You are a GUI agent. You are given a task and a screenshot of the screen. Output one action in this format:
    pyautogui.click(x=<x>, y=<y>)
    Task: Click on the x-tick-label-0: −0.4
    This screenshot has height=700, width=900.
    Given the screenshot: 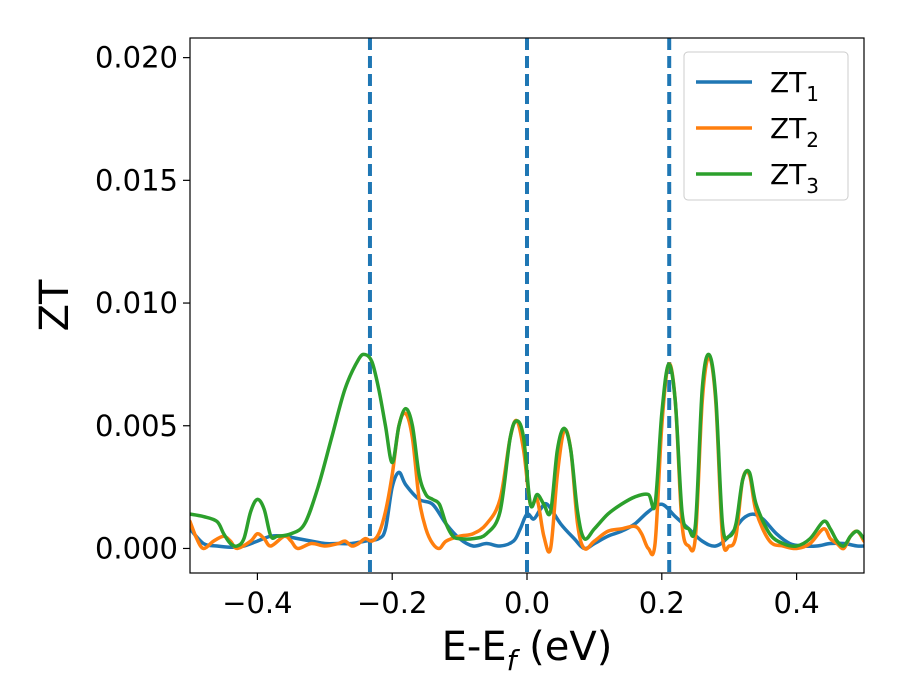 What is the action you would take?
    pyautogui.click(x=257, y=603)
    